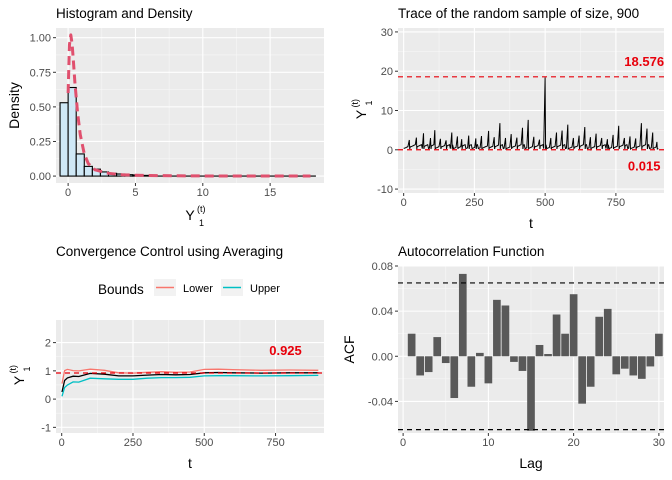 The height and width of the screenshot is (480, 672). Describe the element at coordinates (349, 350) in the screenshot. I see `acf-ylabel: ACF` at that location.